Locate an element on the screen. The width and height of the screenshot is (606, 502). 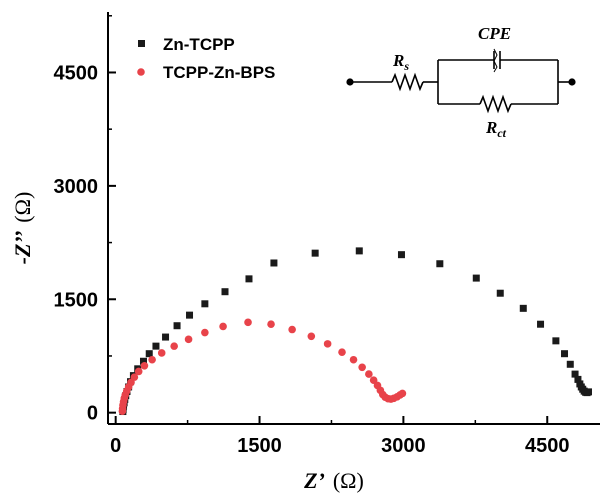
rct-label: Rct is located at coordinates (496, 129).